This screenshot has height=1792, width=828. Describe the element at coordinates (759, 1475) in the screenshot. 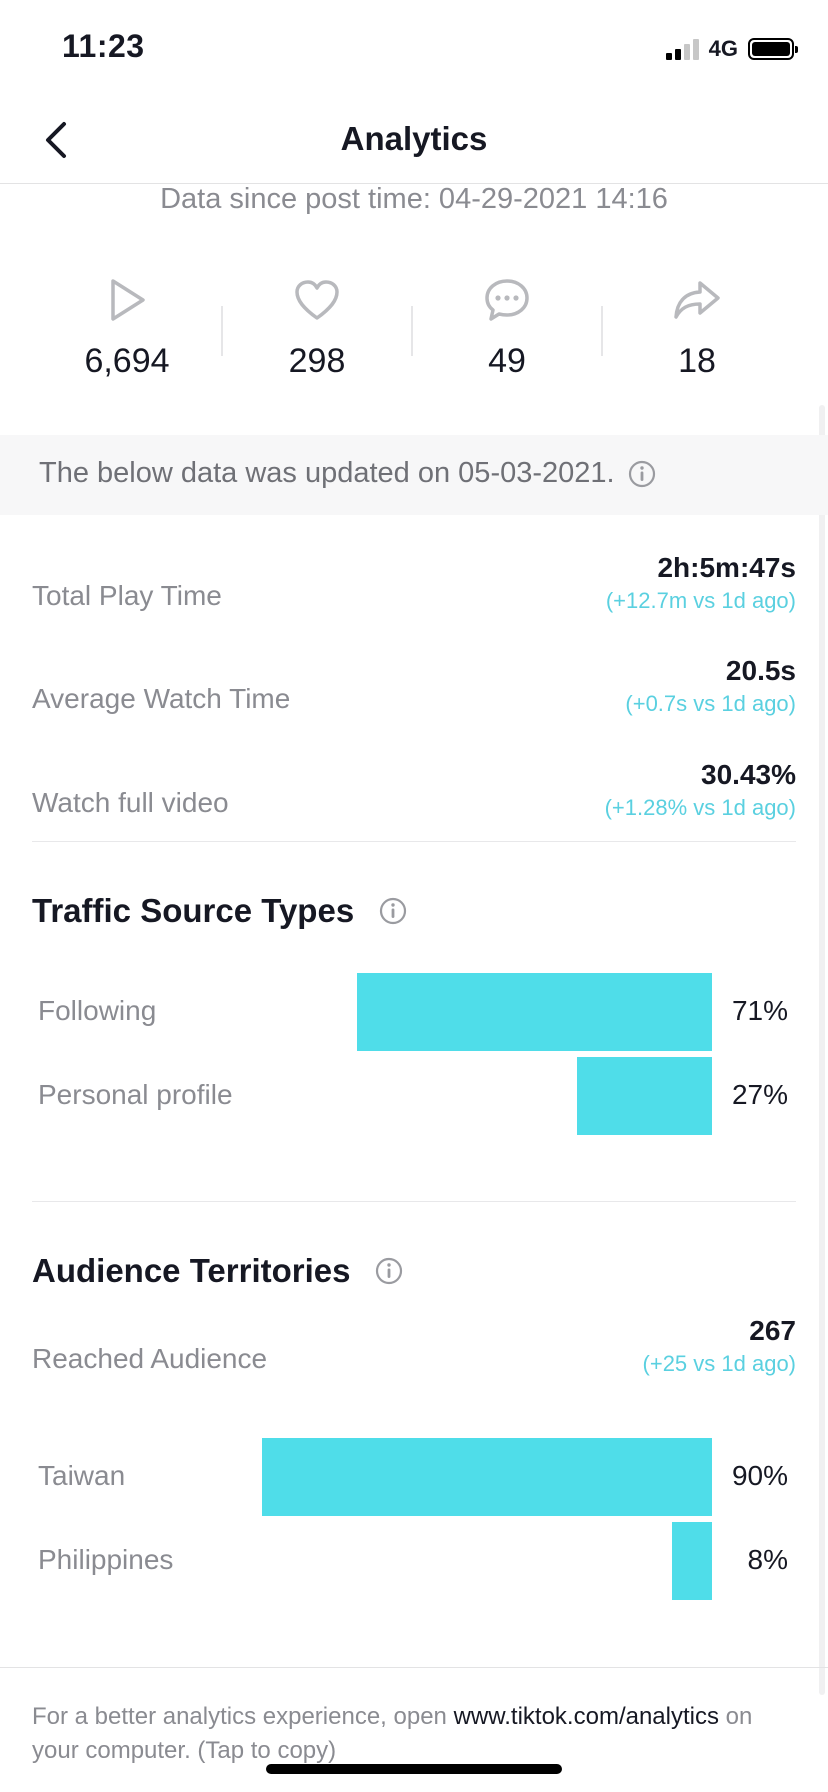

I see `territory-percent: 90%` at that location.